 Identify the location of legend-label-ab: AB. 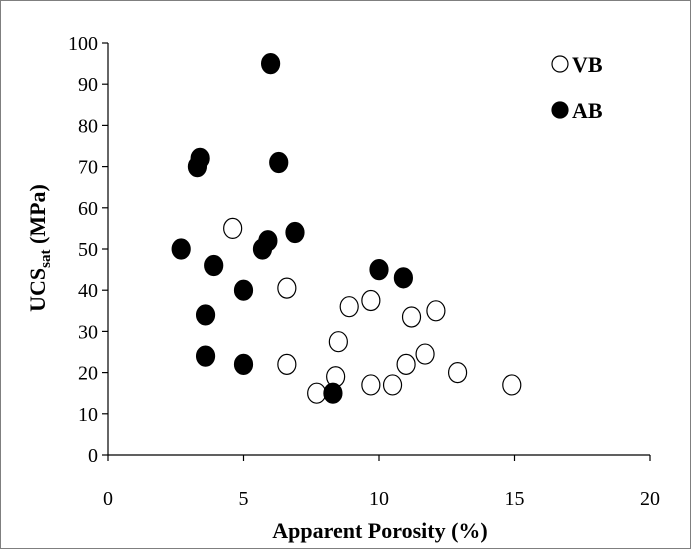
(587, 110).